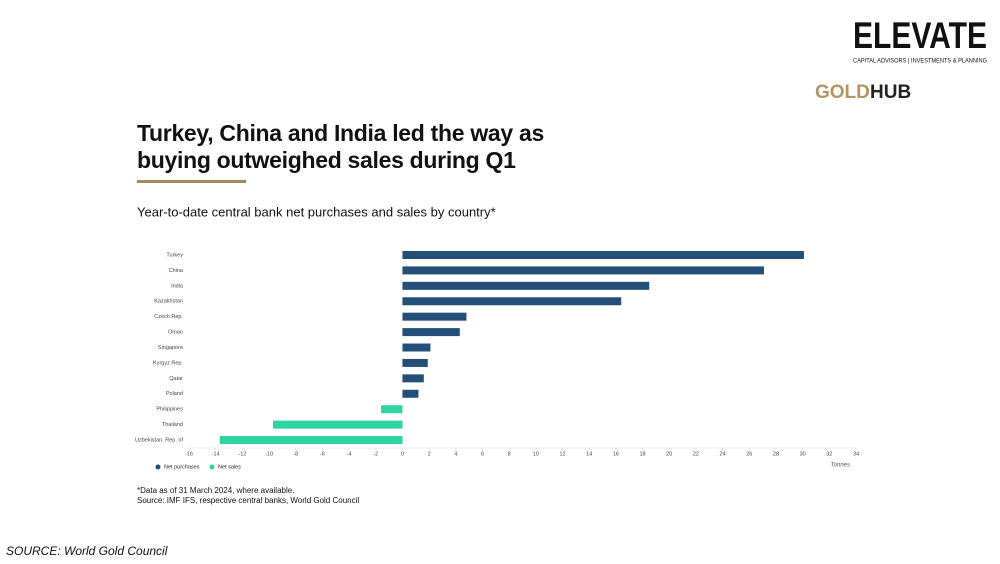 The height and width of the screenshot is (564, 1000). Describe the element at coordinates (589, 454) in the screenshot. I see `x-tick-label: 14` at that location.